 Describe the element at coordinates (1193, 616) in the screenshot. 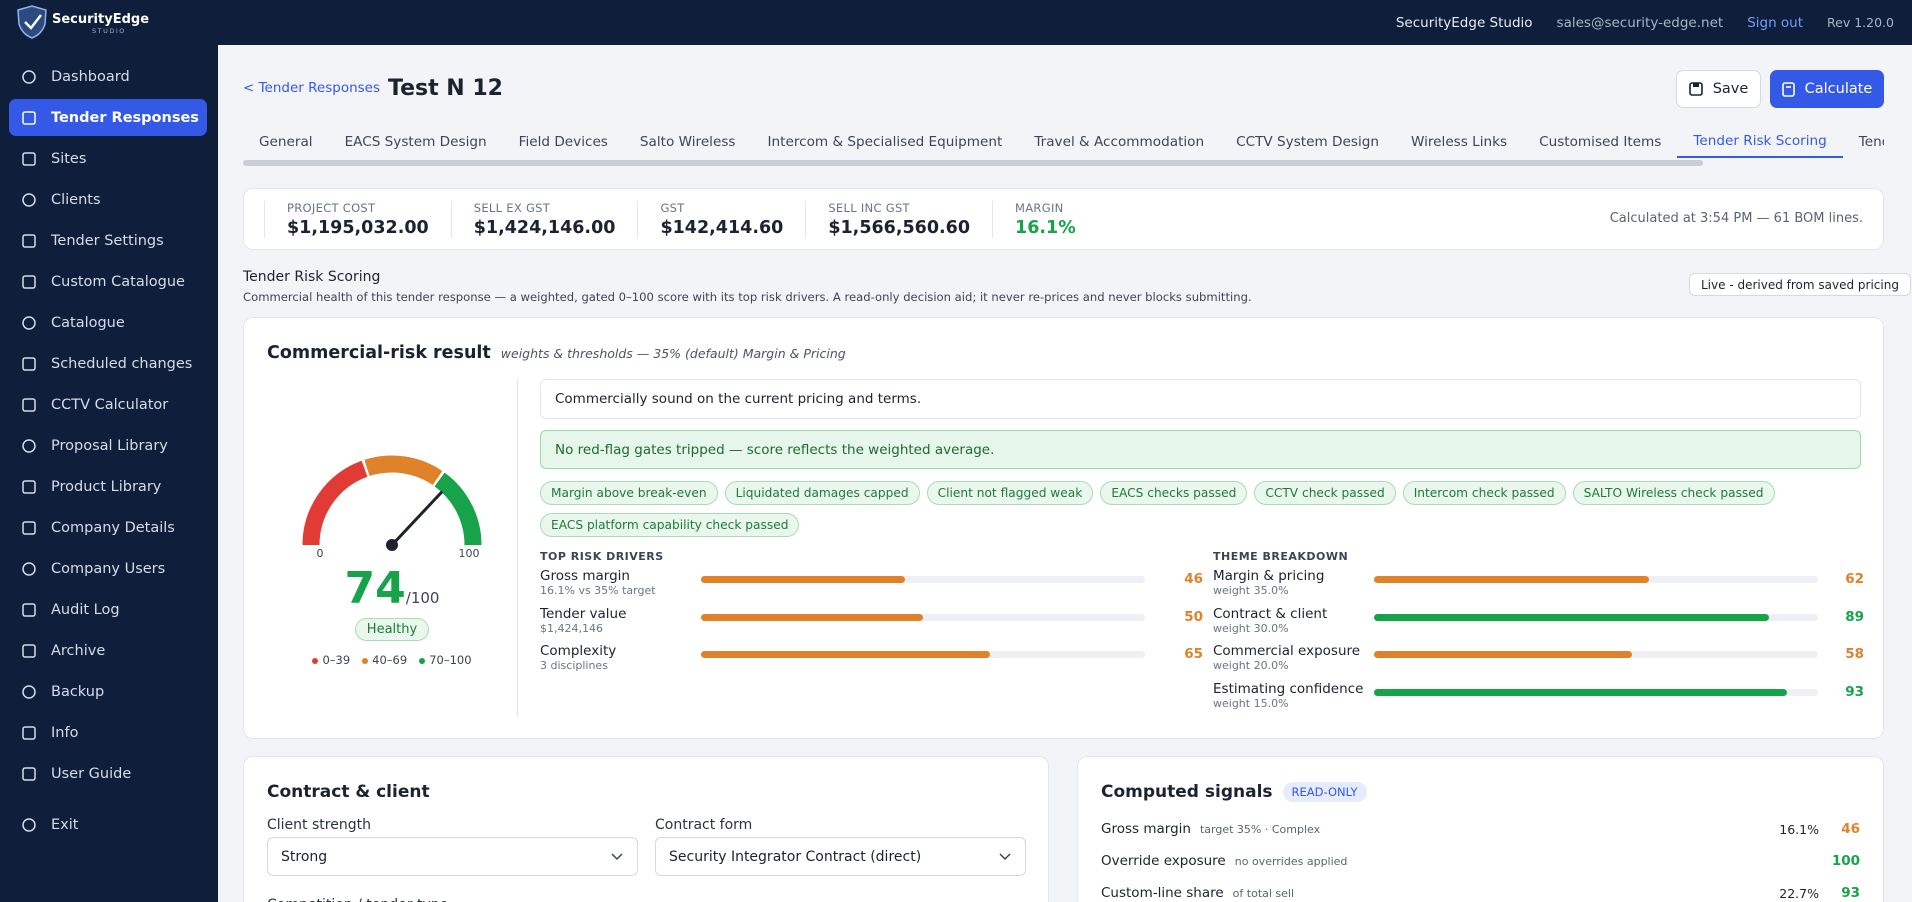

I see `bar-score: 50` at that location.